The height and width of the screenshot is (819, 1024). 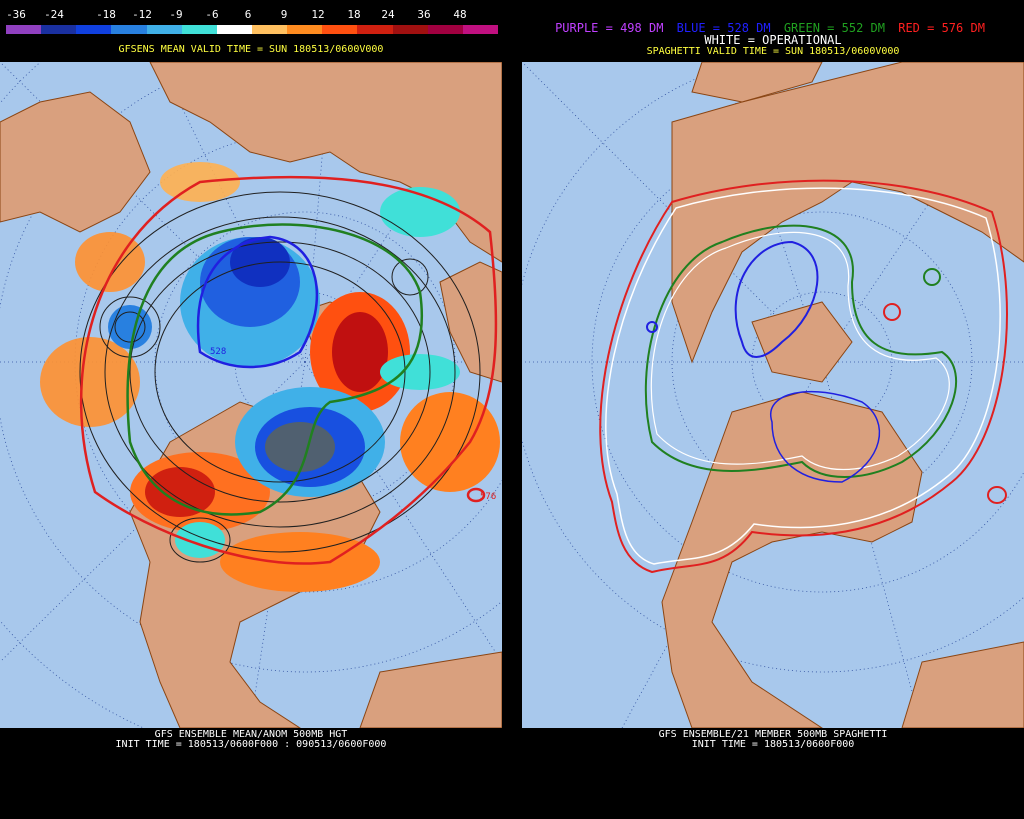 What do you see at coordinates (142, 14) in the screenshot?
I see `colorbar-tick: -12` at bounding box center [142, 14].